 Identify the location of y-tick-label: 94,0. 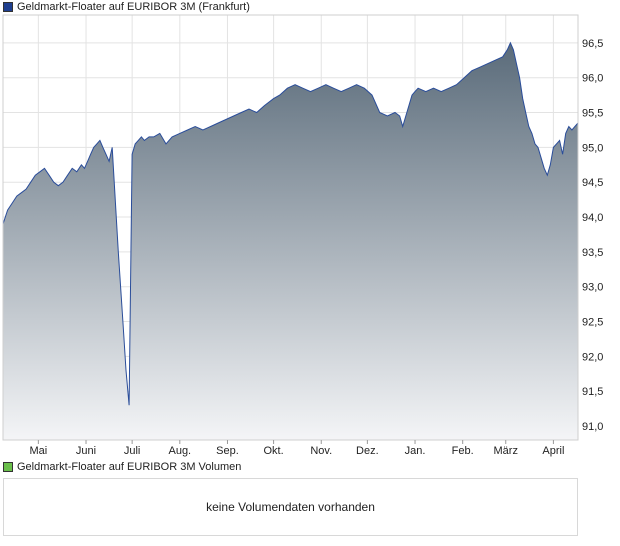
(592, 218).